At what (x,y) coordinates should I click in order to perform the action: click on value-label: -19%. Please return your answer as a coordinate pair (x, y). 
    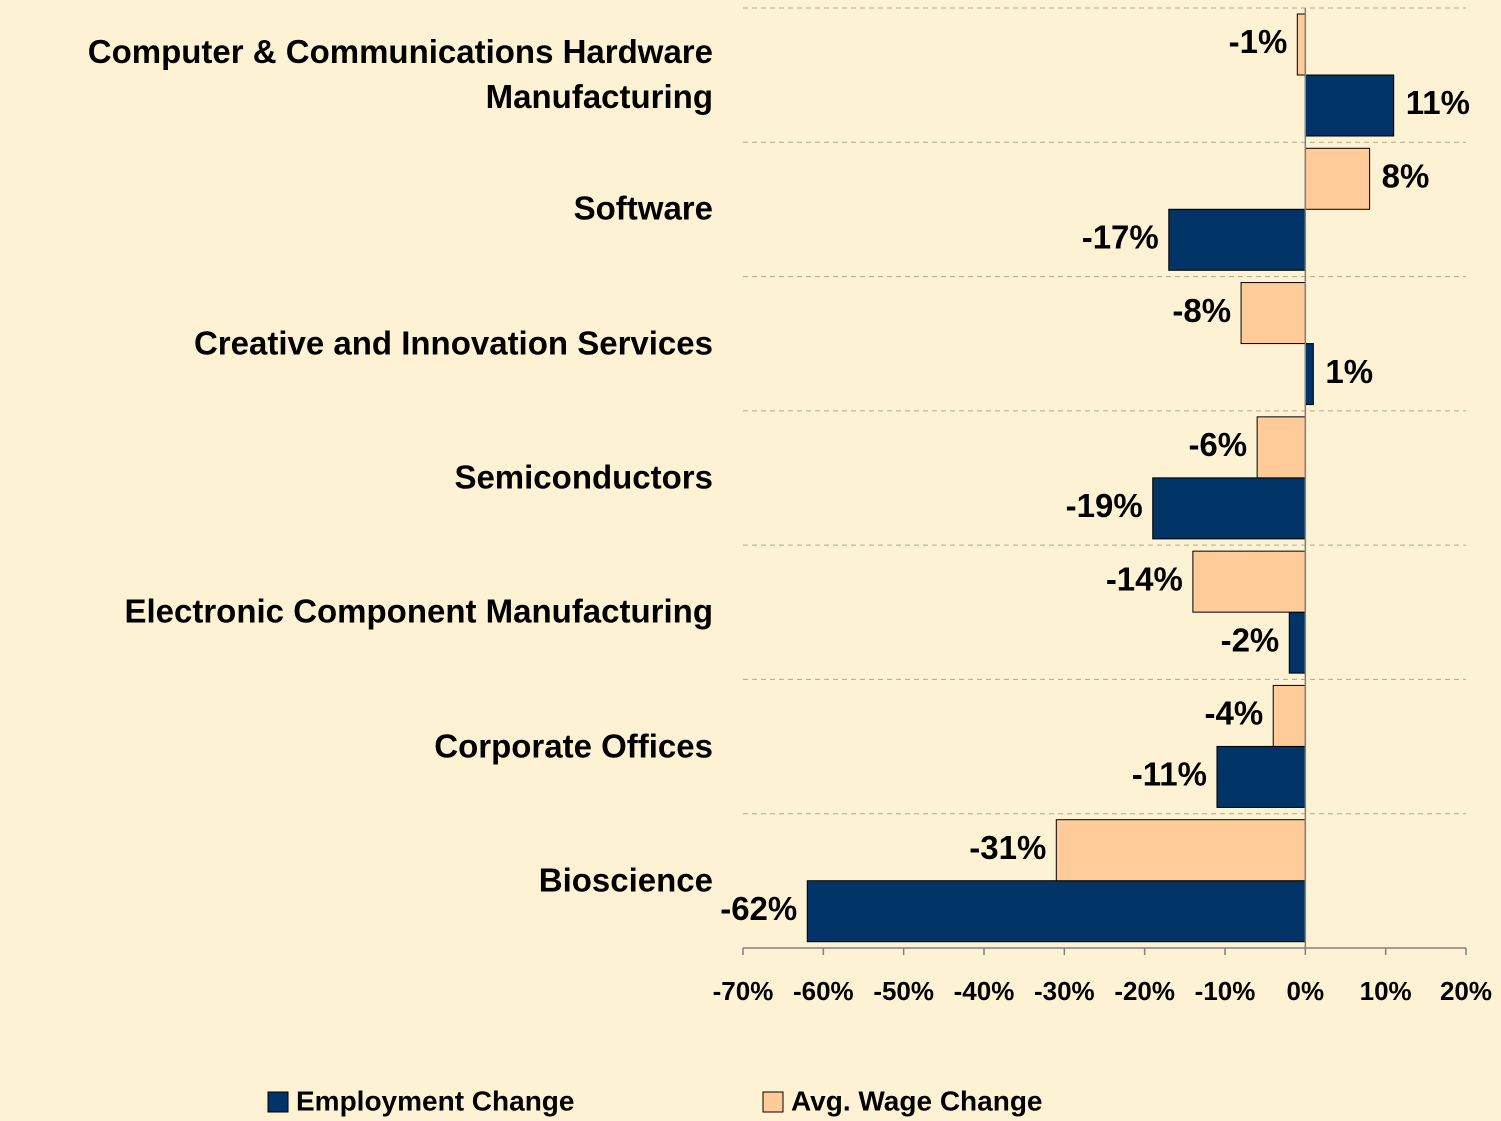
    Looking at the image, I should click on (1104, 505).